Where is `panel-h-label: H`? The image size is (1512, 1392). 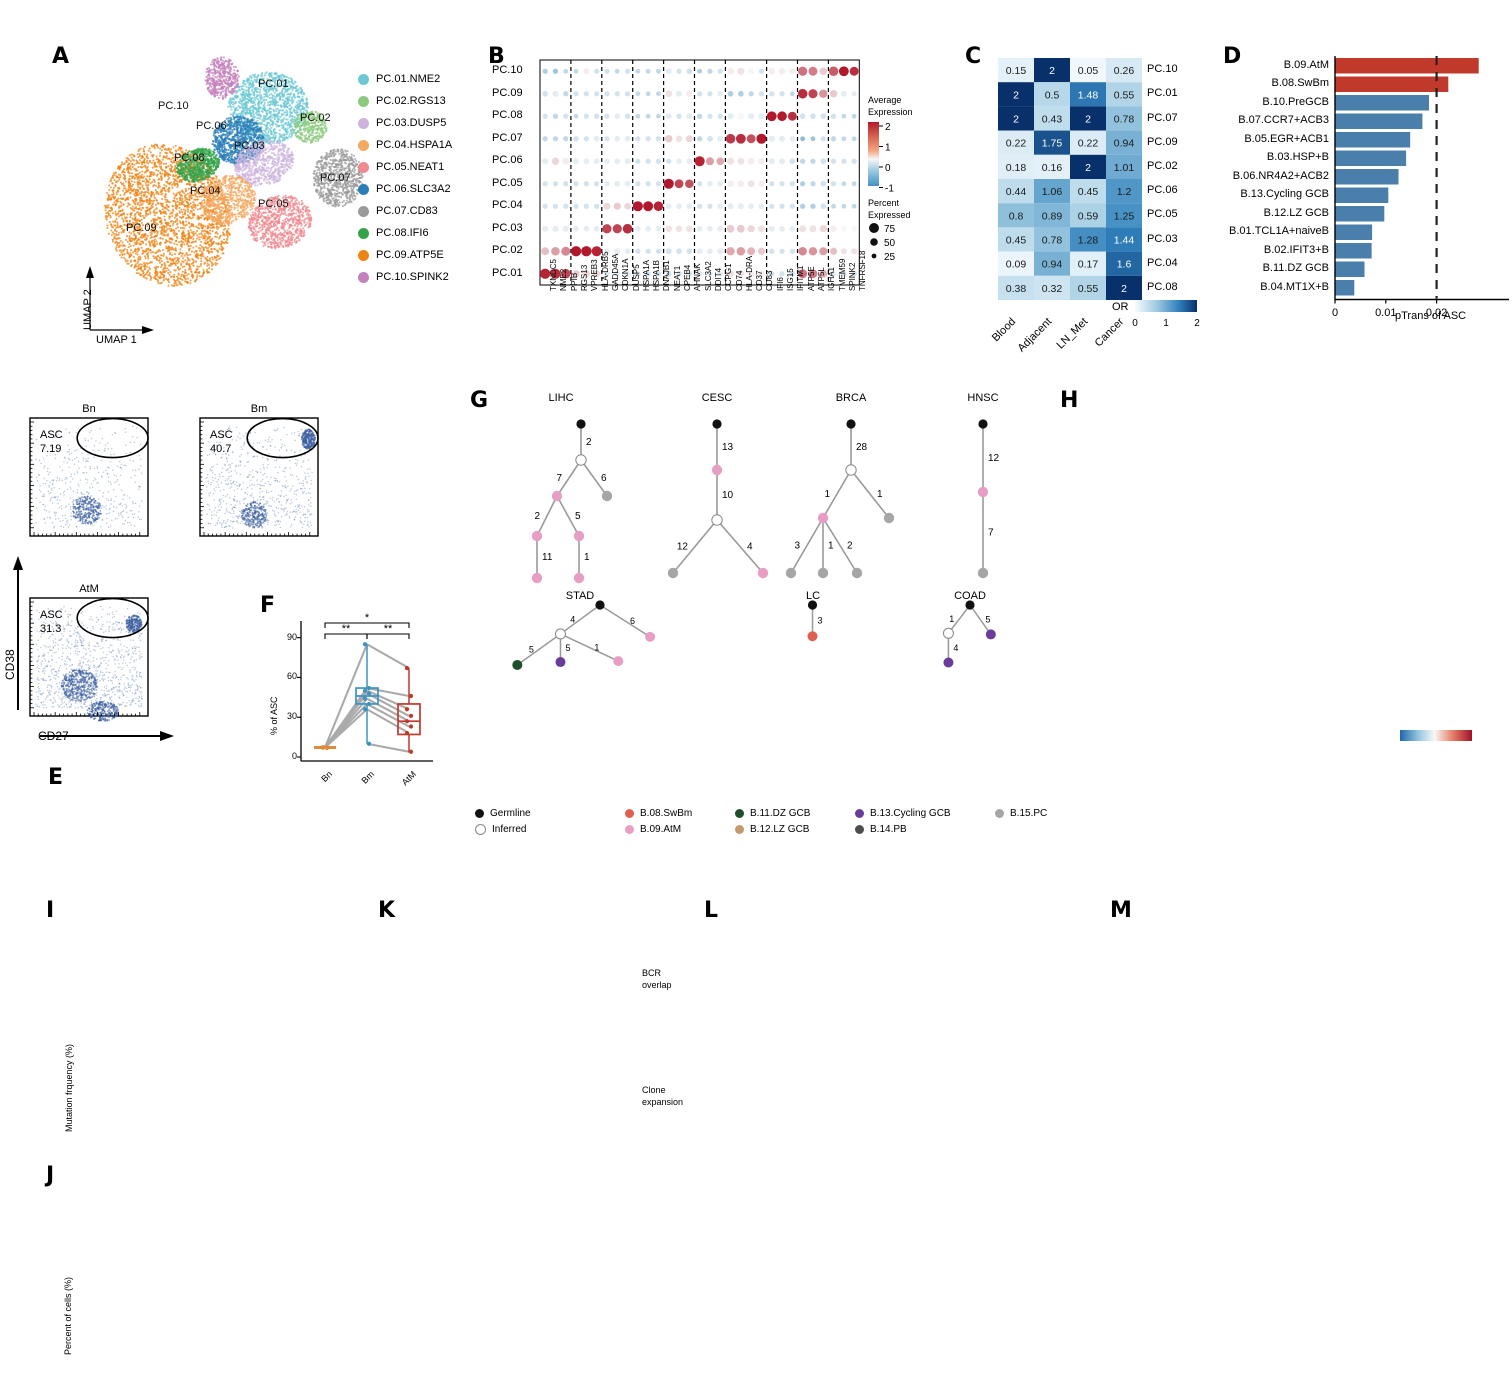 panel-h-label: H is located at coordinates (1069, 400).